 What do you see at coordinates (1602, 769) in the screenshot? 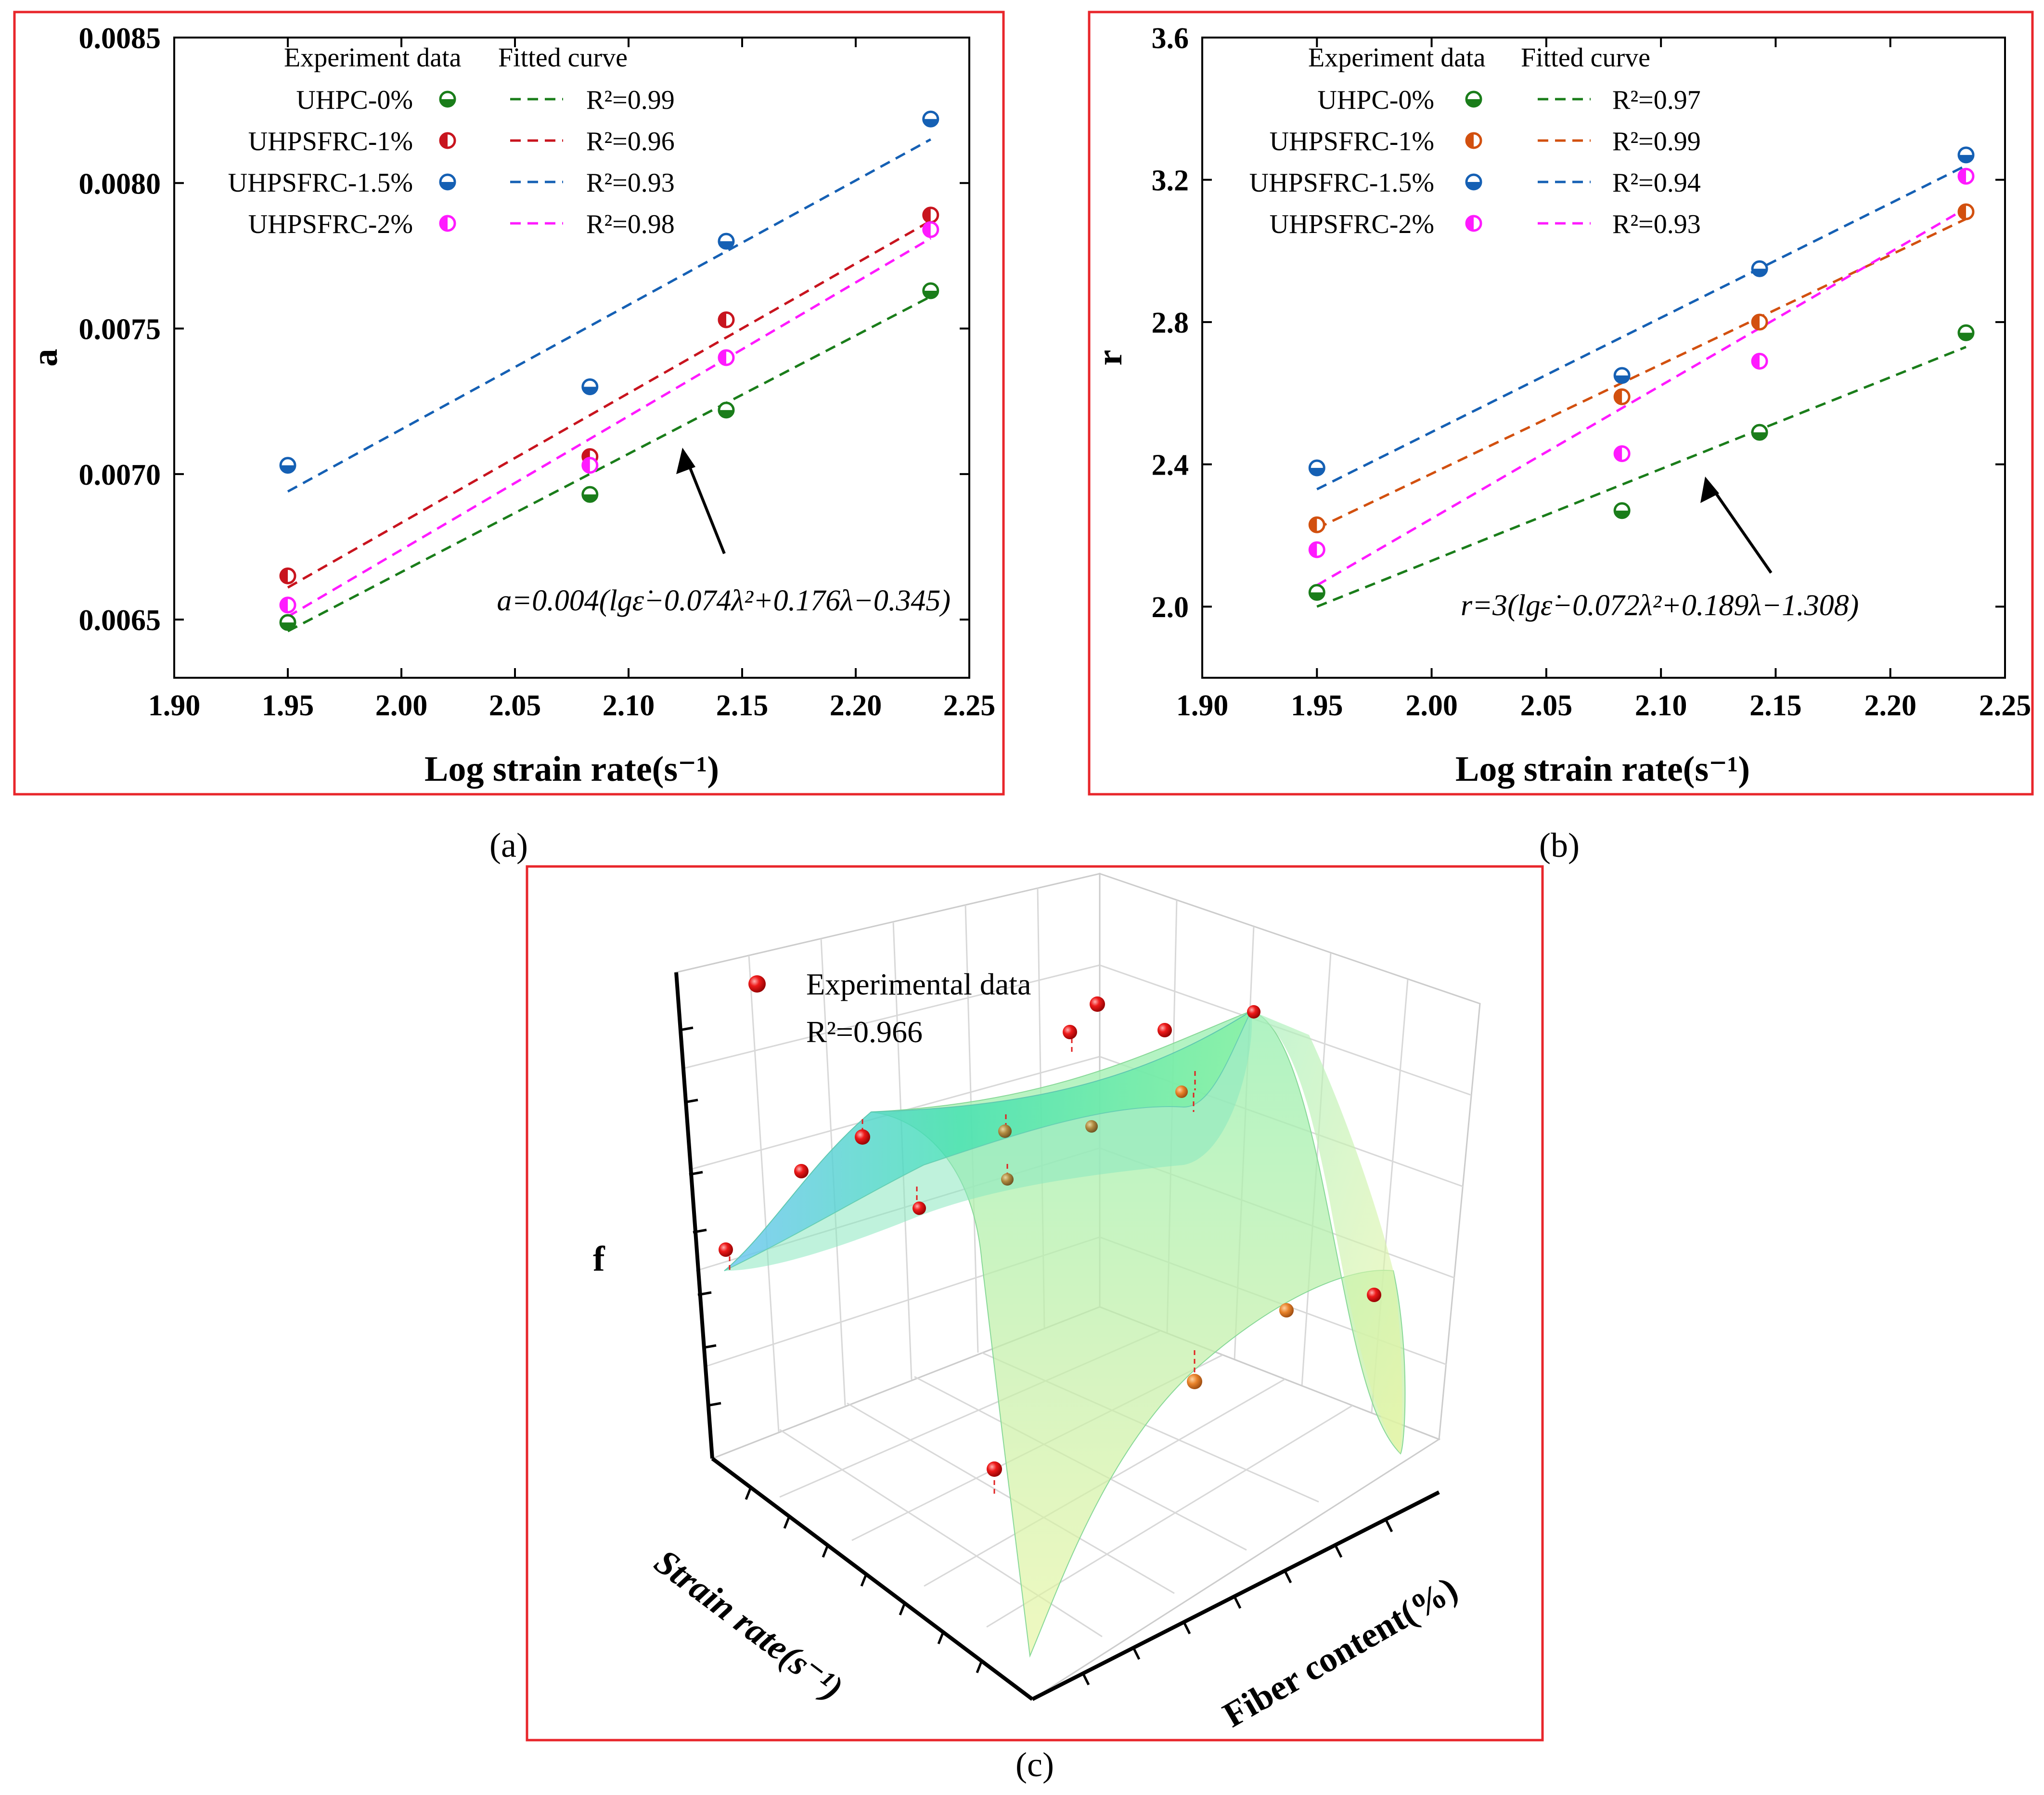
I see `panel-b-xlabel: Log strain rate(s⁻¹)` at bounding box center [1602, 769].